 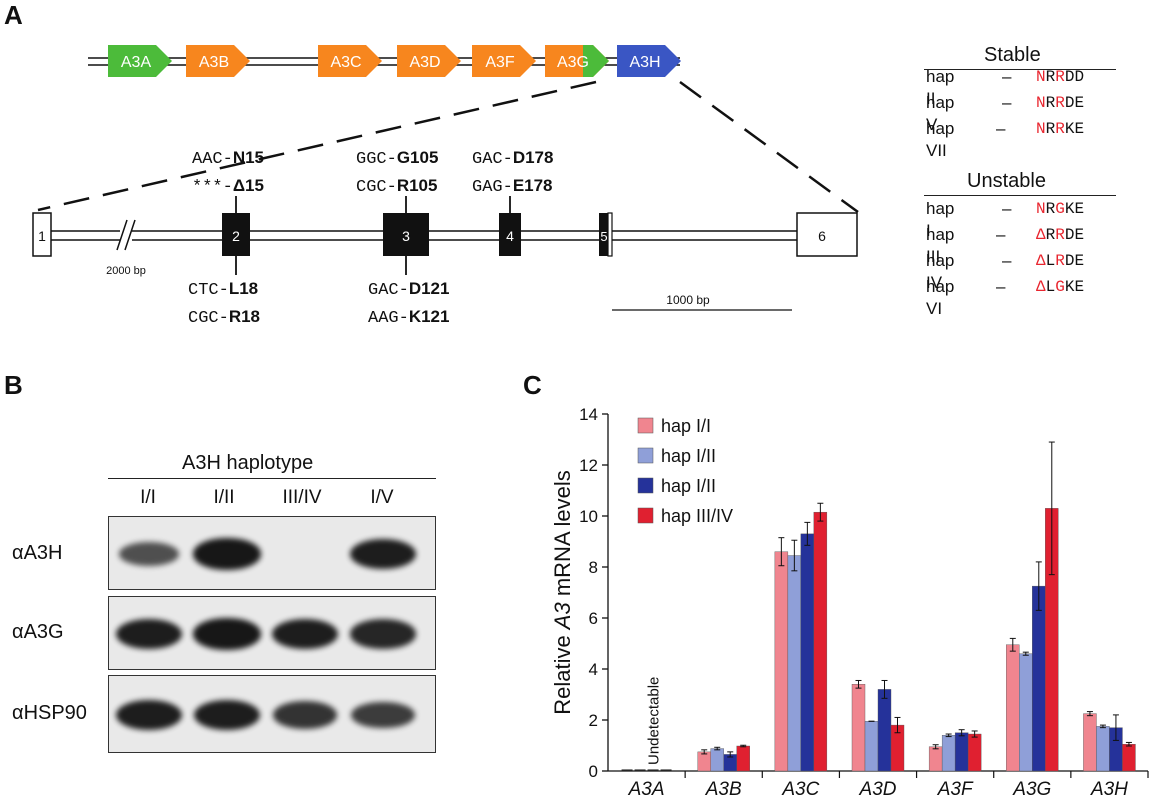 I want to click on x-tick-label: A3B, so click(x=723, y=789).